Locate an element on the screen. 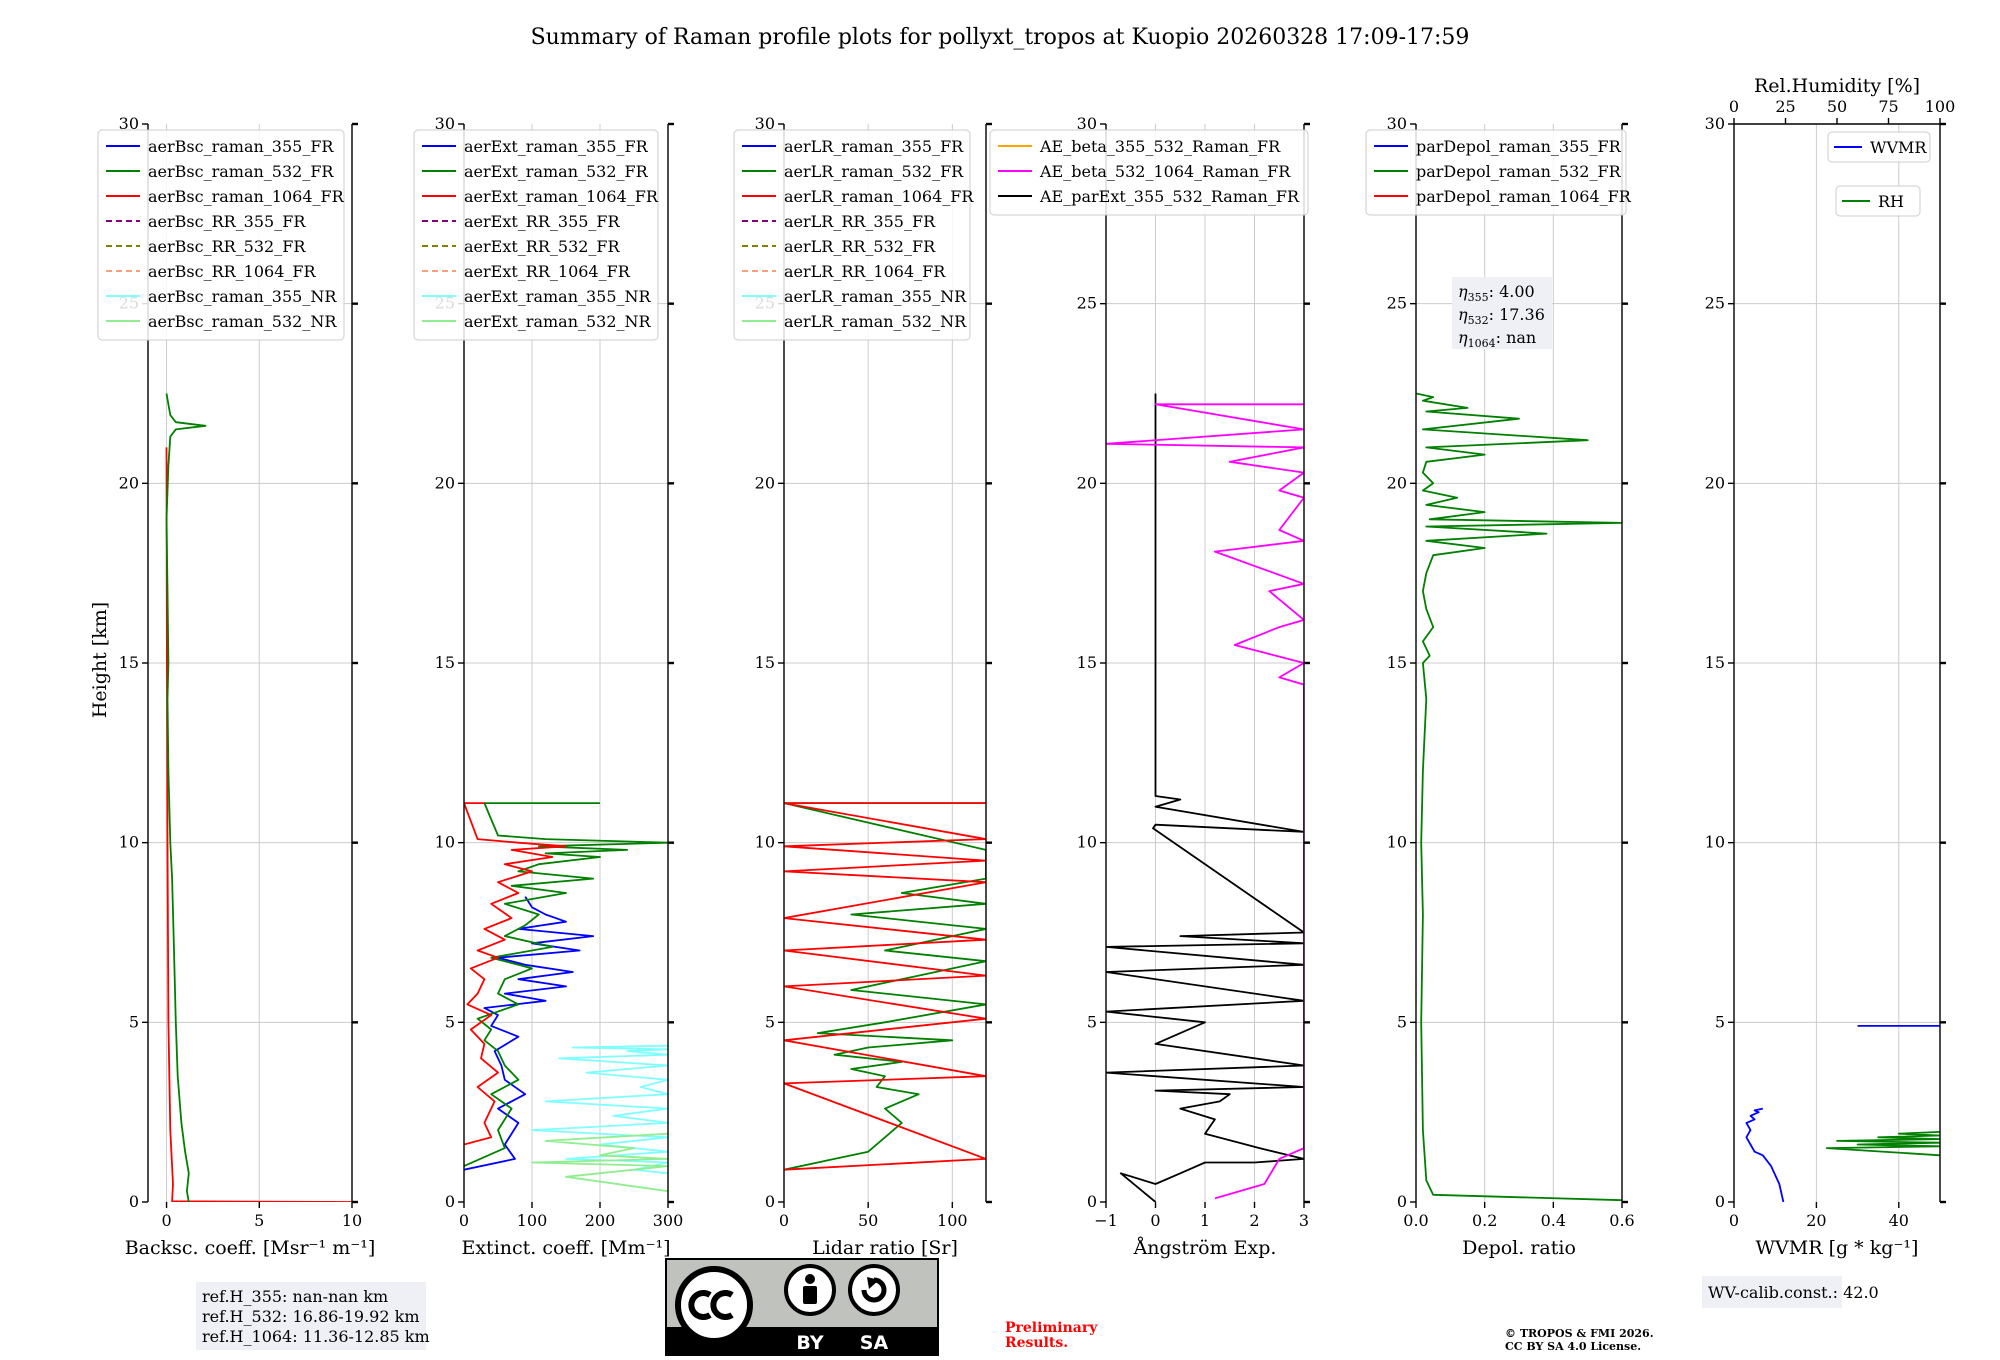 Image resolution: width=2000 pixels, height=1360 pixels. y-axis-label: Height [km] is located at coordinates (100, 660).